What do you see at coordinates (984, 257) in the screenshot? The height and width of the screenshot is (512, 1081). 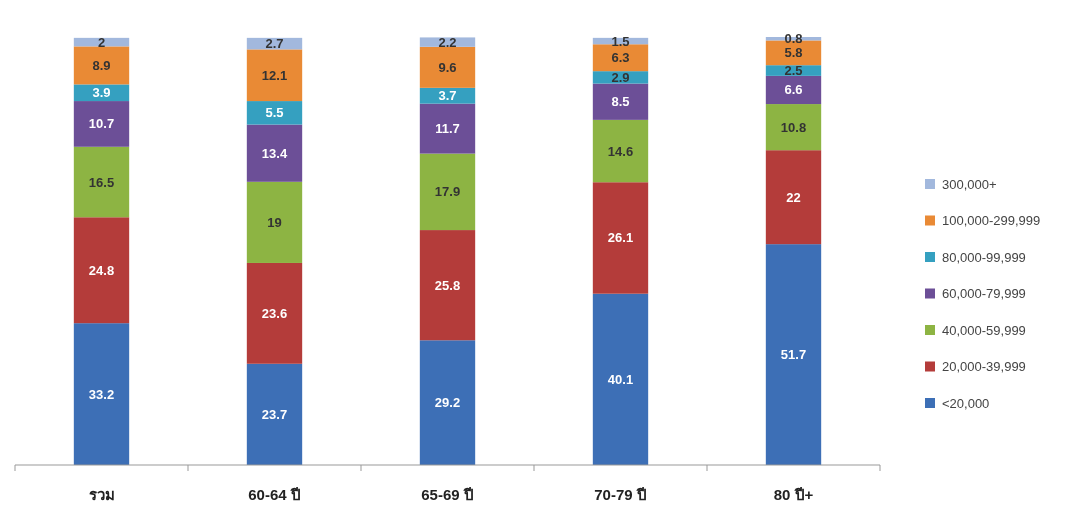 I see `legend-label: 80,000-99,999` at bounding box center [984, 257].